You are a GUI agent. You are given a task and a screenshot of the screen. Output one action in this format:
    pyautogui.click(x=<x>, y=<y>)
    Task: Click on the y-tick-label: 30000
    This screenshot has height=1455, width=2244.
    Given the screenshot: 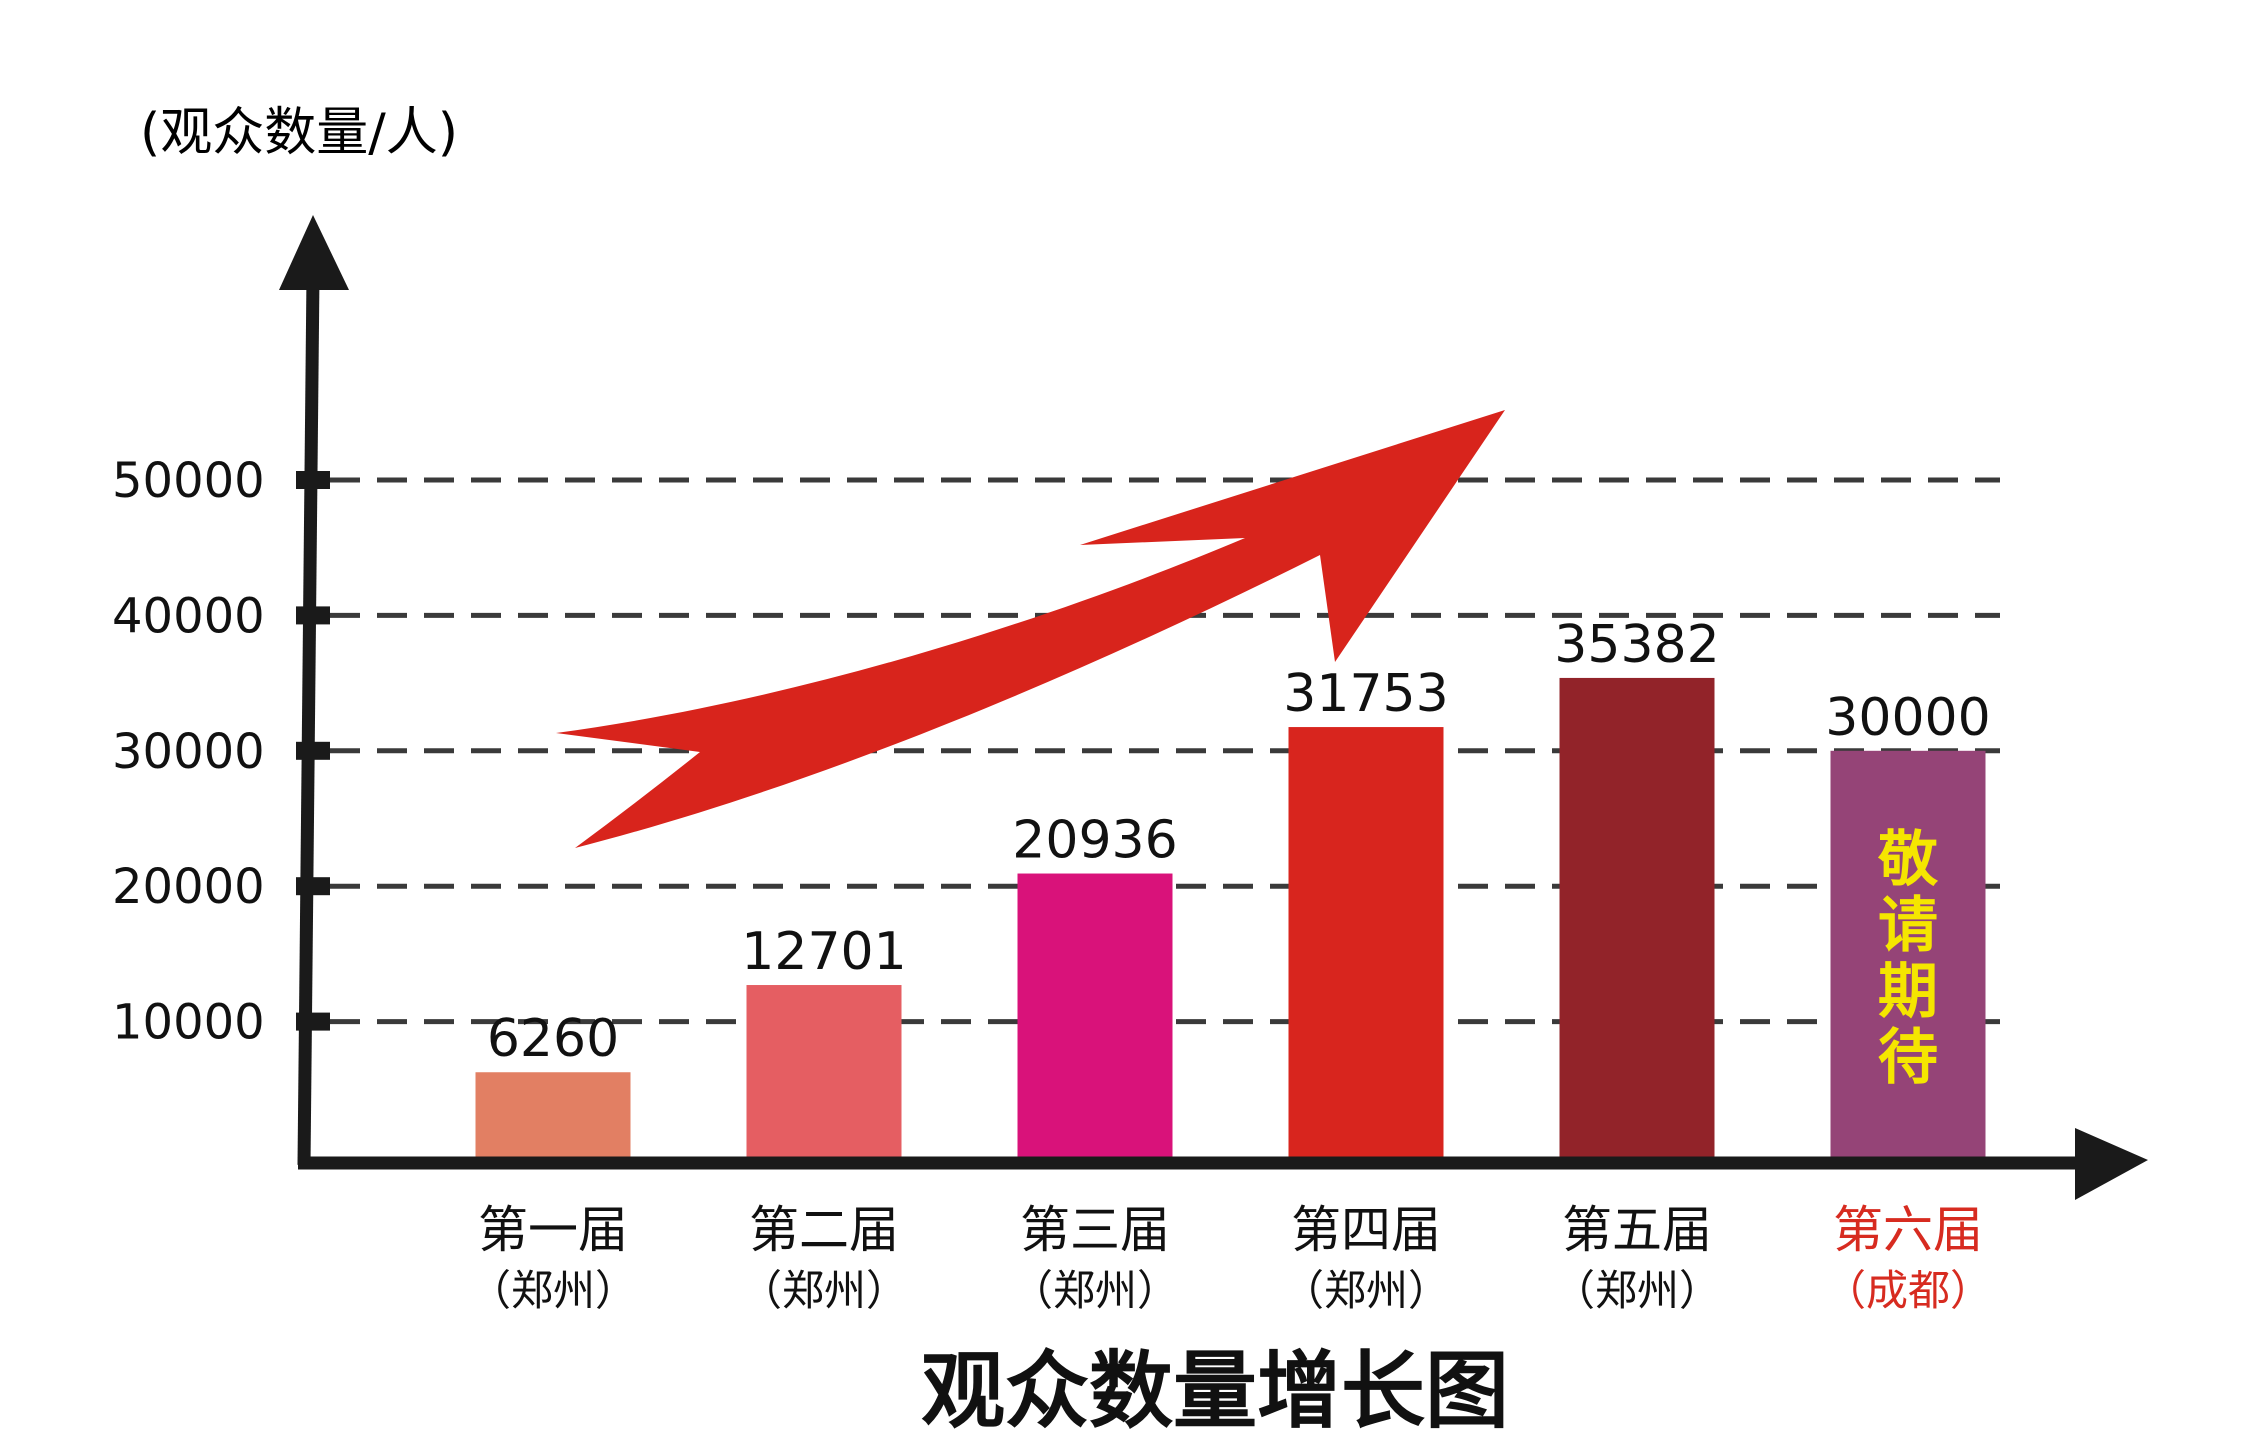 What is the action you would take?
    pyautogui.click(x=188, y=752)
    